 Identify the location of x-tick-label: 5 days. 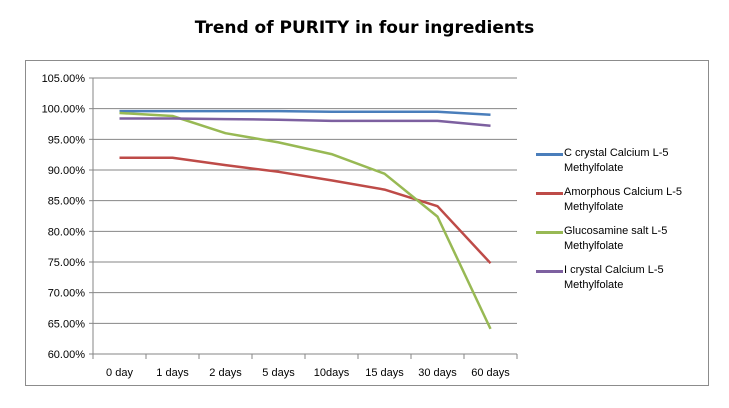
(278, 373).